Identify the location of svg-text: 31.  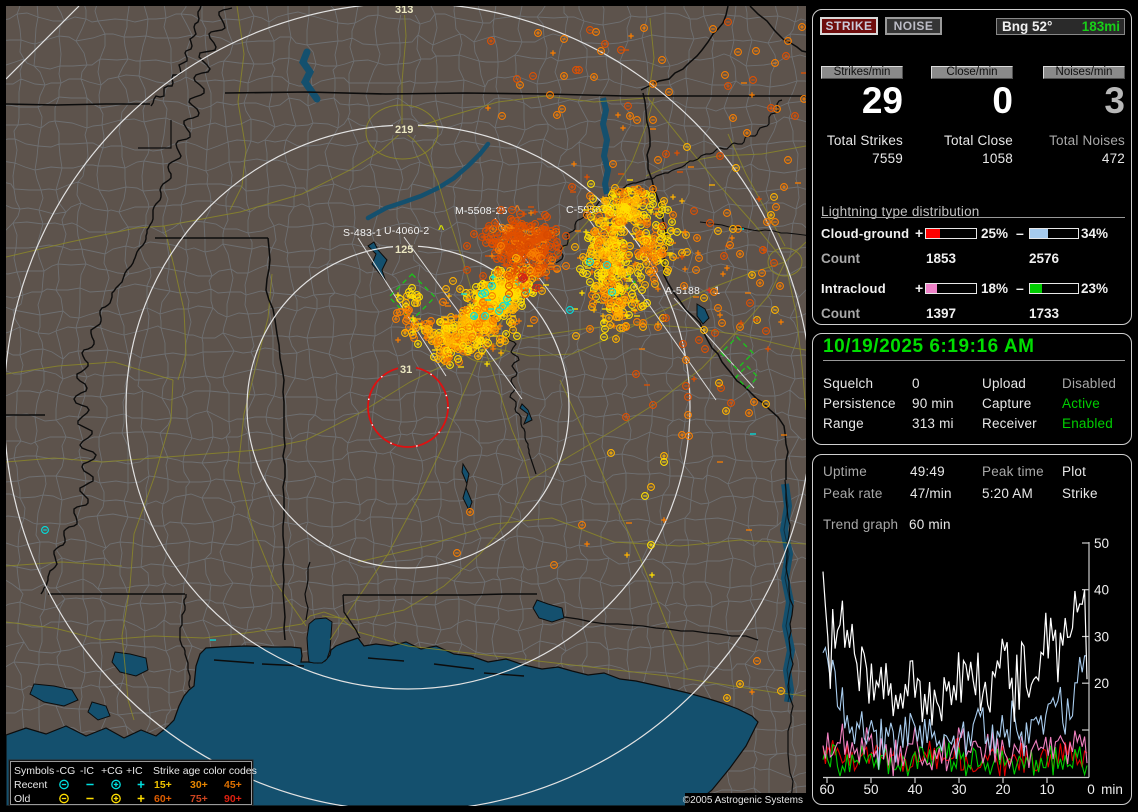
(406, 370).